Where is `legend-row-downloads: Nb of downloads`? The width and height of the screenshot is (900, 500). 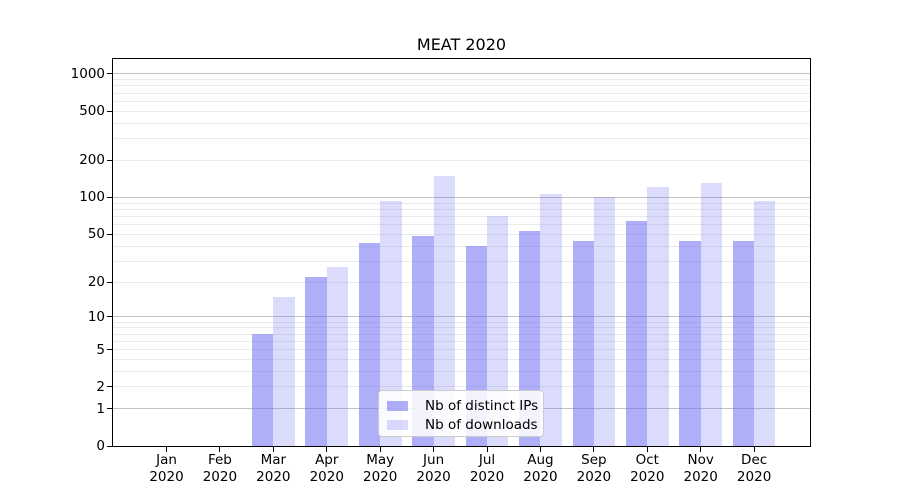
legend-row-downloads: Nb of downloads is located at coordinates (465, 424).